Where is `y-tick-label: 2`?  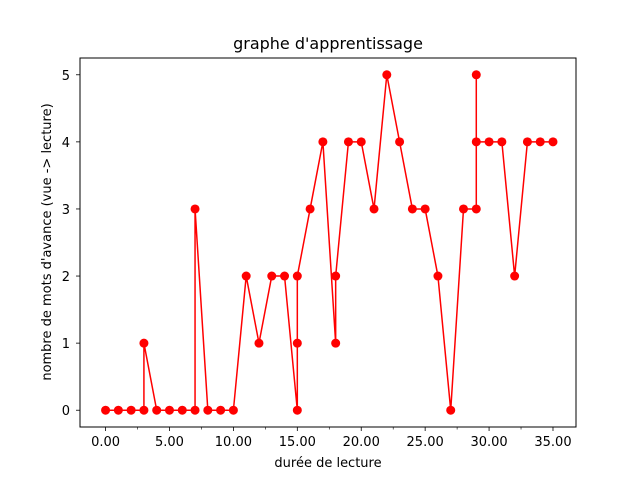 y-tick-label: 2 is located at coordinates (66, 277).